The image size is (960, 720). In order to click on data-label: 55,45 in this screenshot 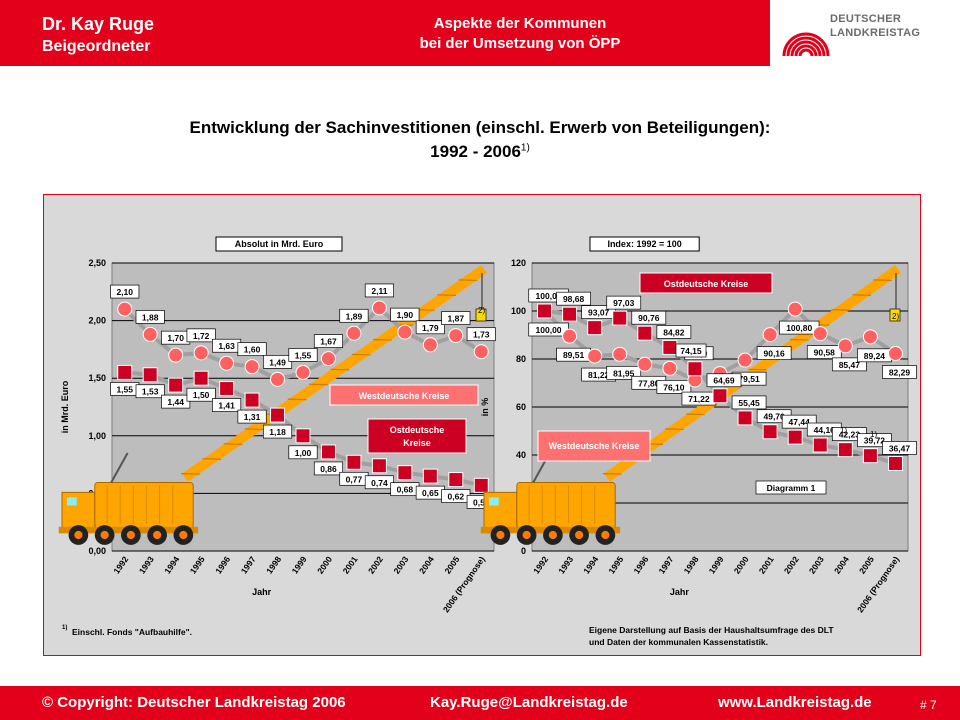, I will do `click(749, 403)`.